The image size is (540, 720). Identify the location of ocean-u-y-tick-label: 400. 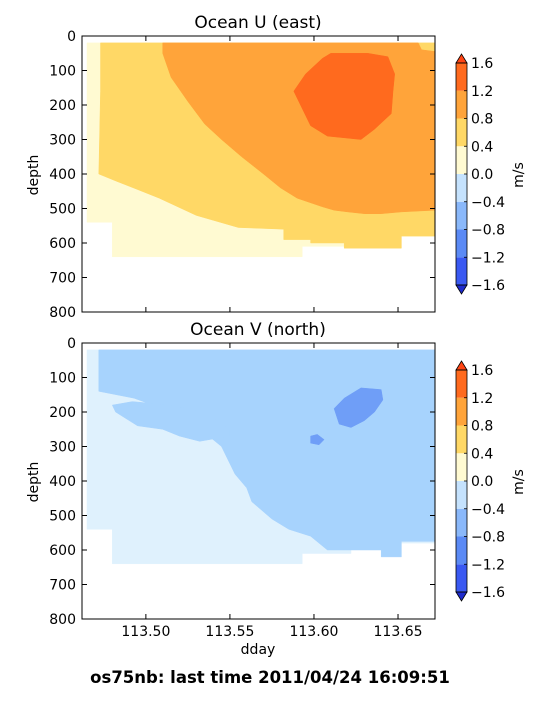
(62, 175).